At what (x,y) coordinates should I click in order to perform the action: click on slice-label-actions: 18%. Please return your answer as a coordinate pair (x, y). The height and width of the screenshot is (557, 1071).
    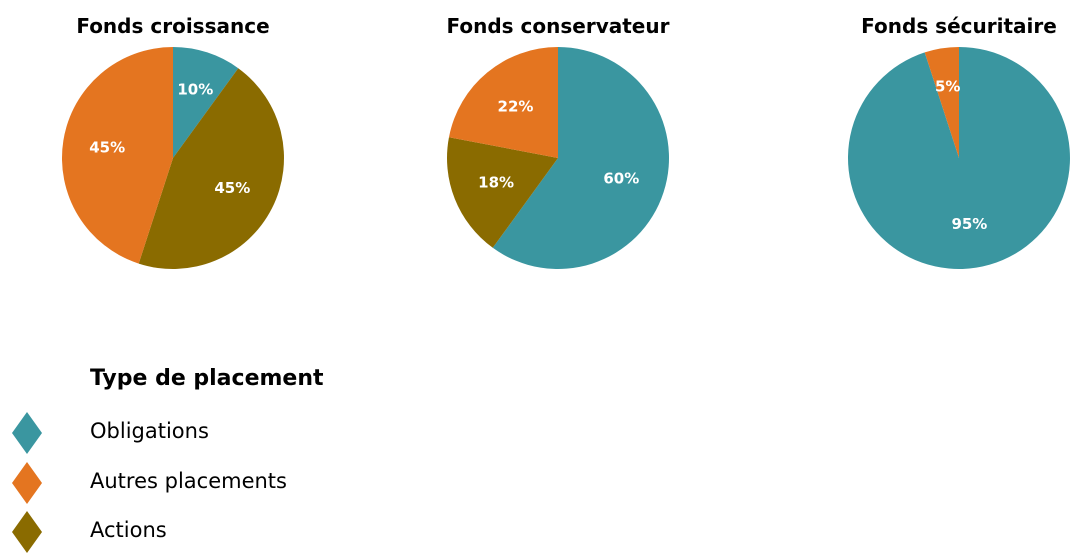
    Looking at the image, I should click on (496, 183).